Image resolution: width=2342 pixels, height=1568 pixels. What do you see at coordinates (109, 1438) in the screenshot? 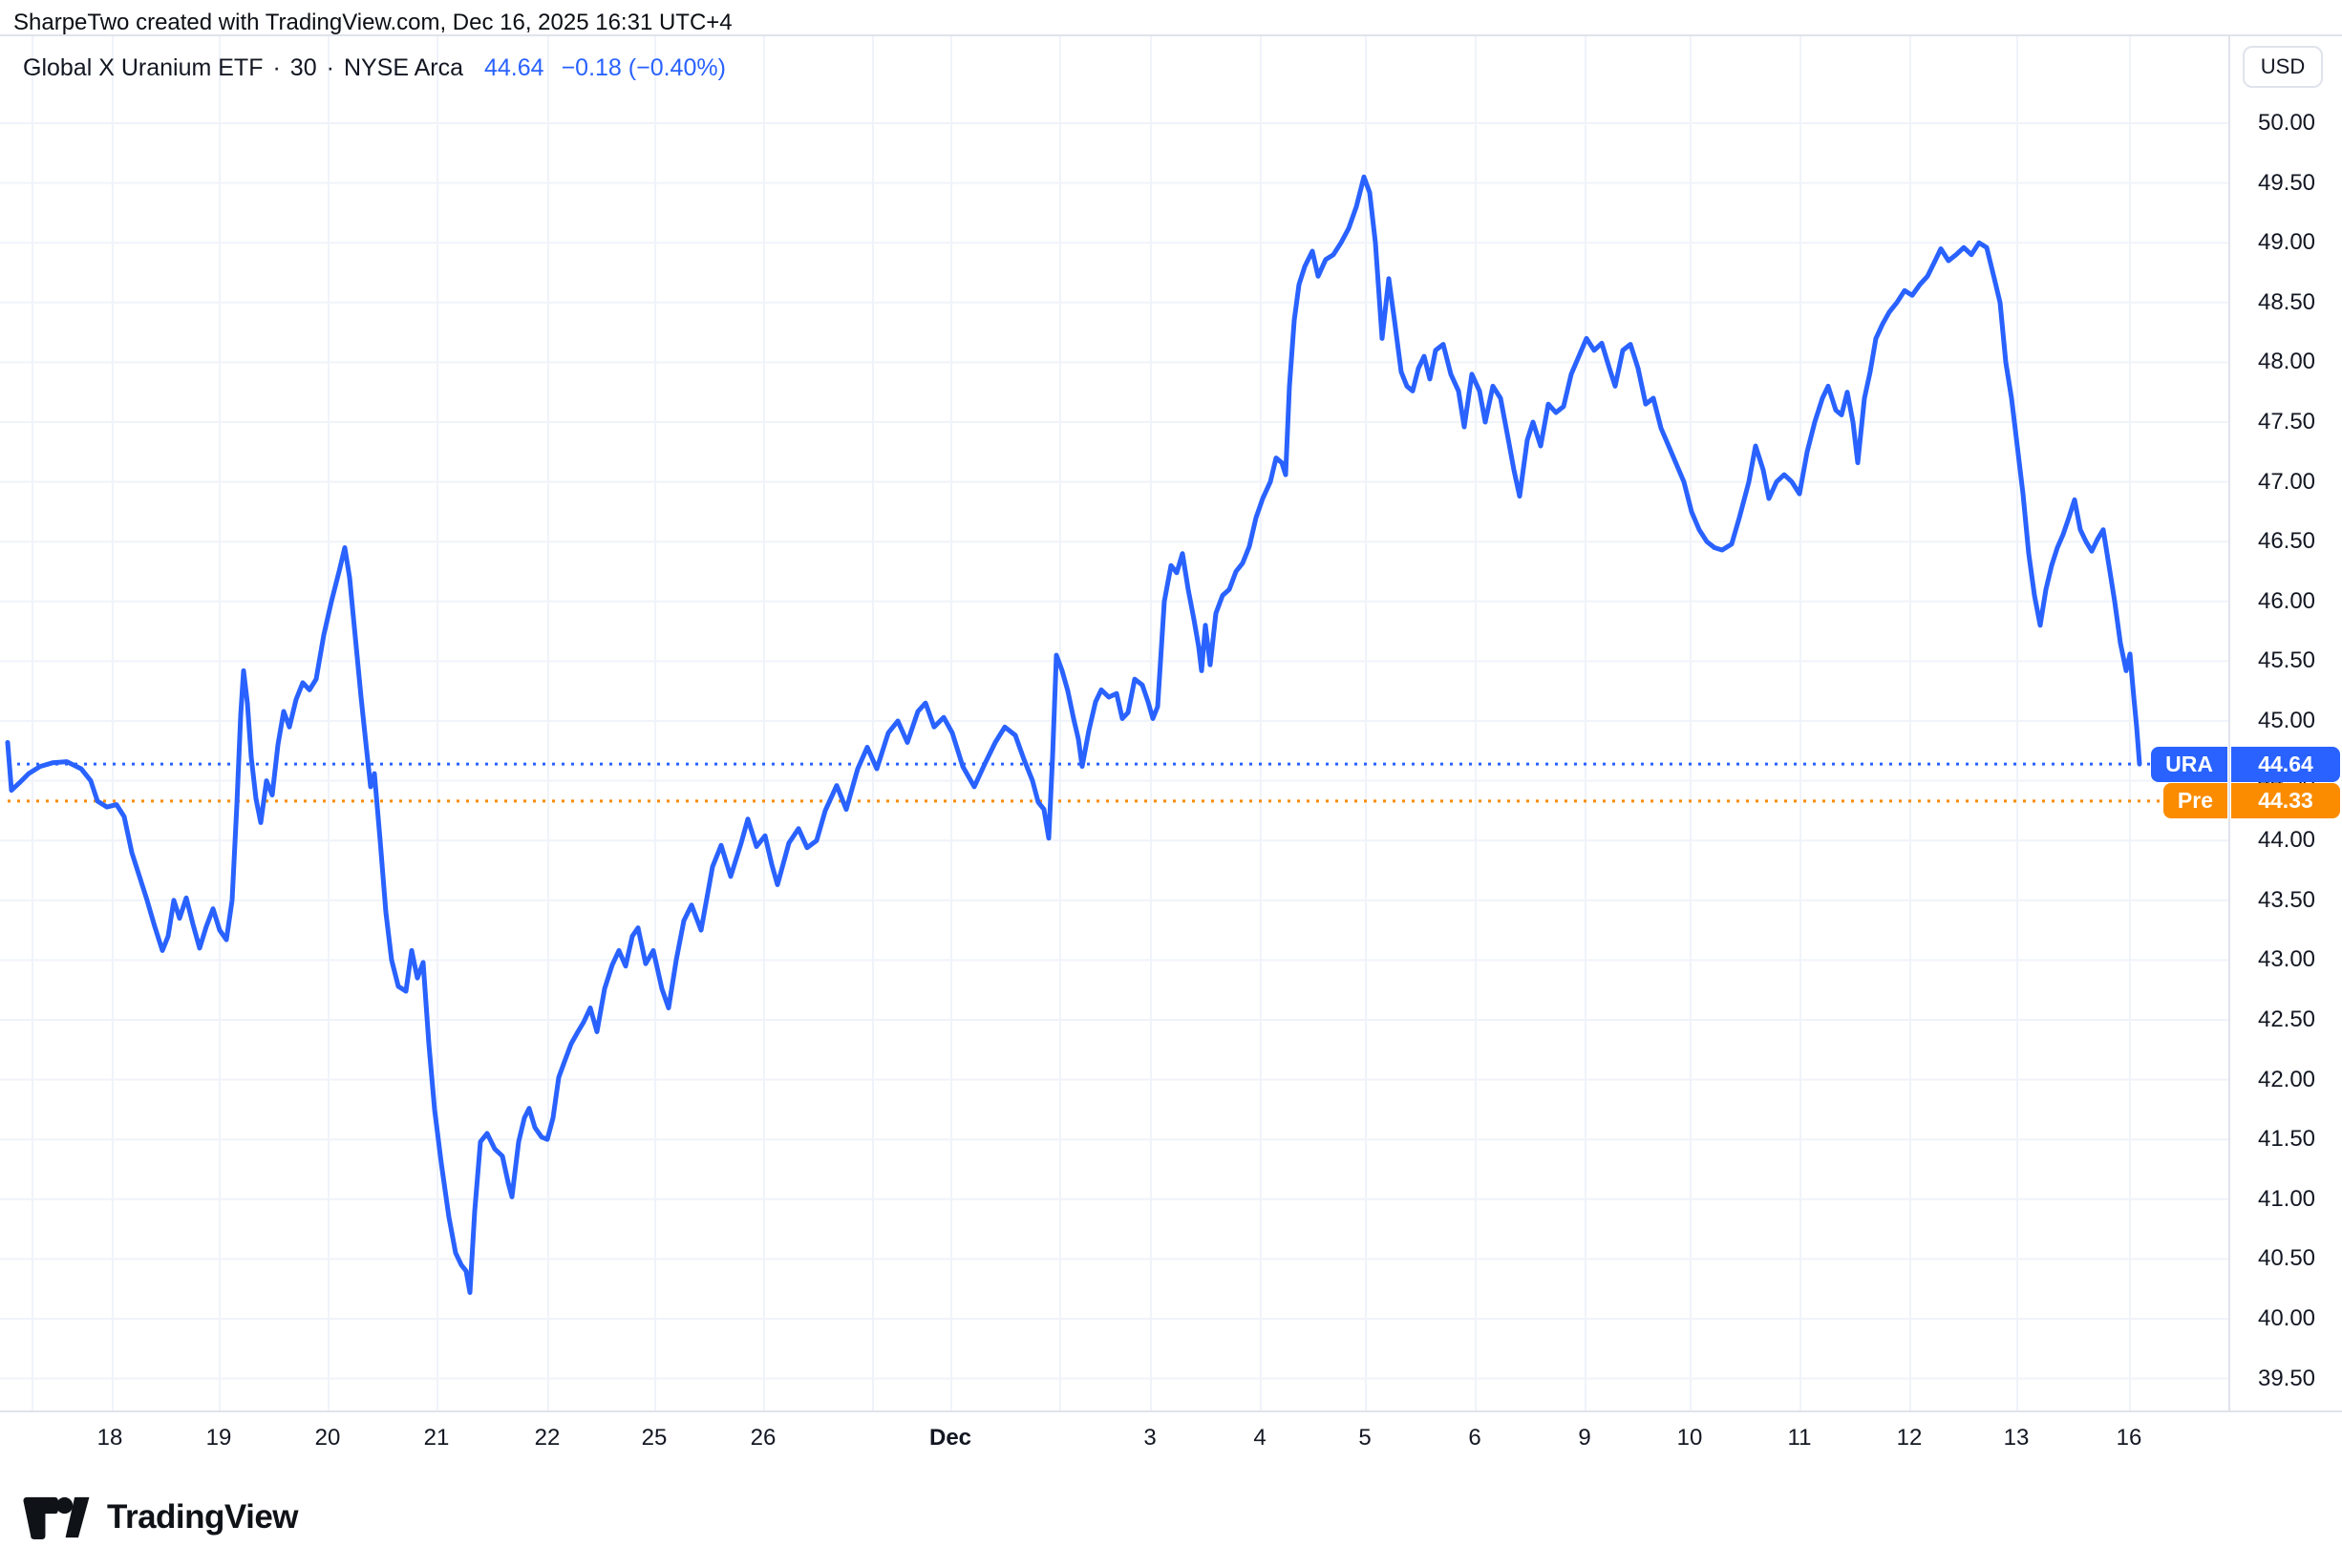
I see `time-axis-label: 18` at bounding box center [109, 1438].